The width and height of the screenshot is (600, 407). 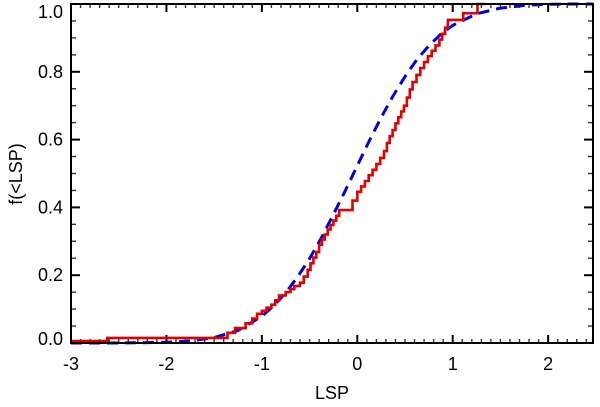 I want to click on y-axis-title: f(<LSP), so click(x=16, y=174).